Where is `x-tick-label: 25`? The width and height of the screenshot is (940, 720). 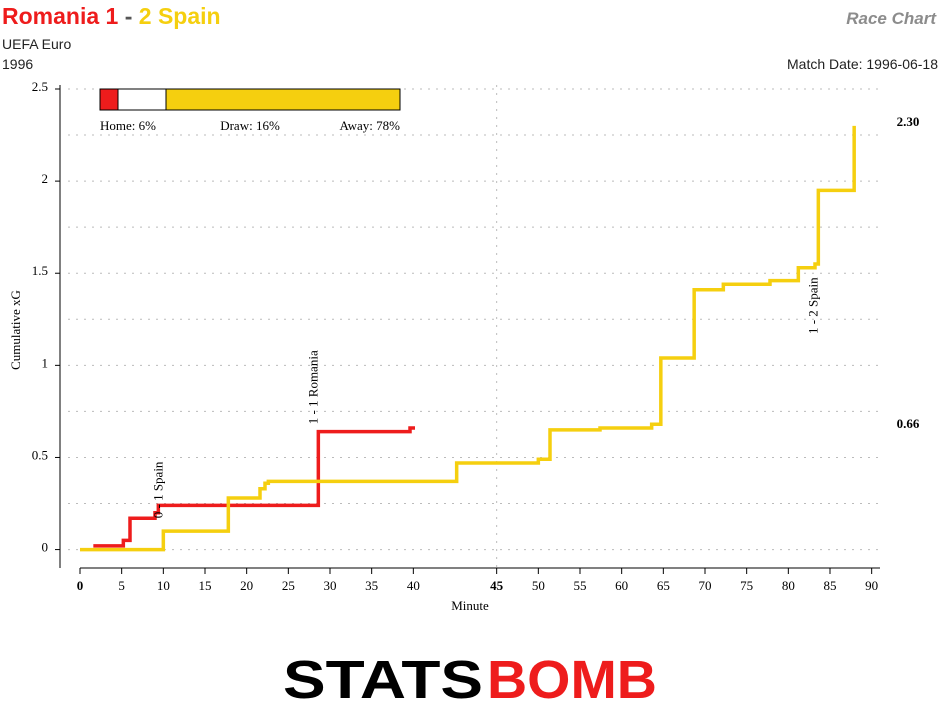
x-tick-label: 25 is located at coordinates (288, 585).